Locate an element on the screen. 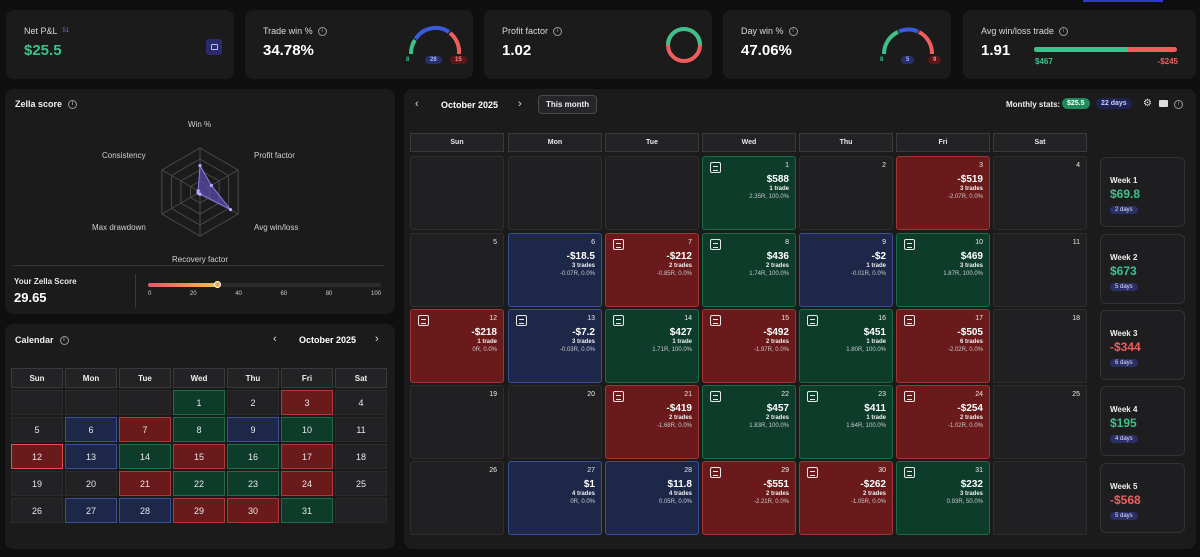  mini-next-month-icon: › is located at coordinates (377, 339).